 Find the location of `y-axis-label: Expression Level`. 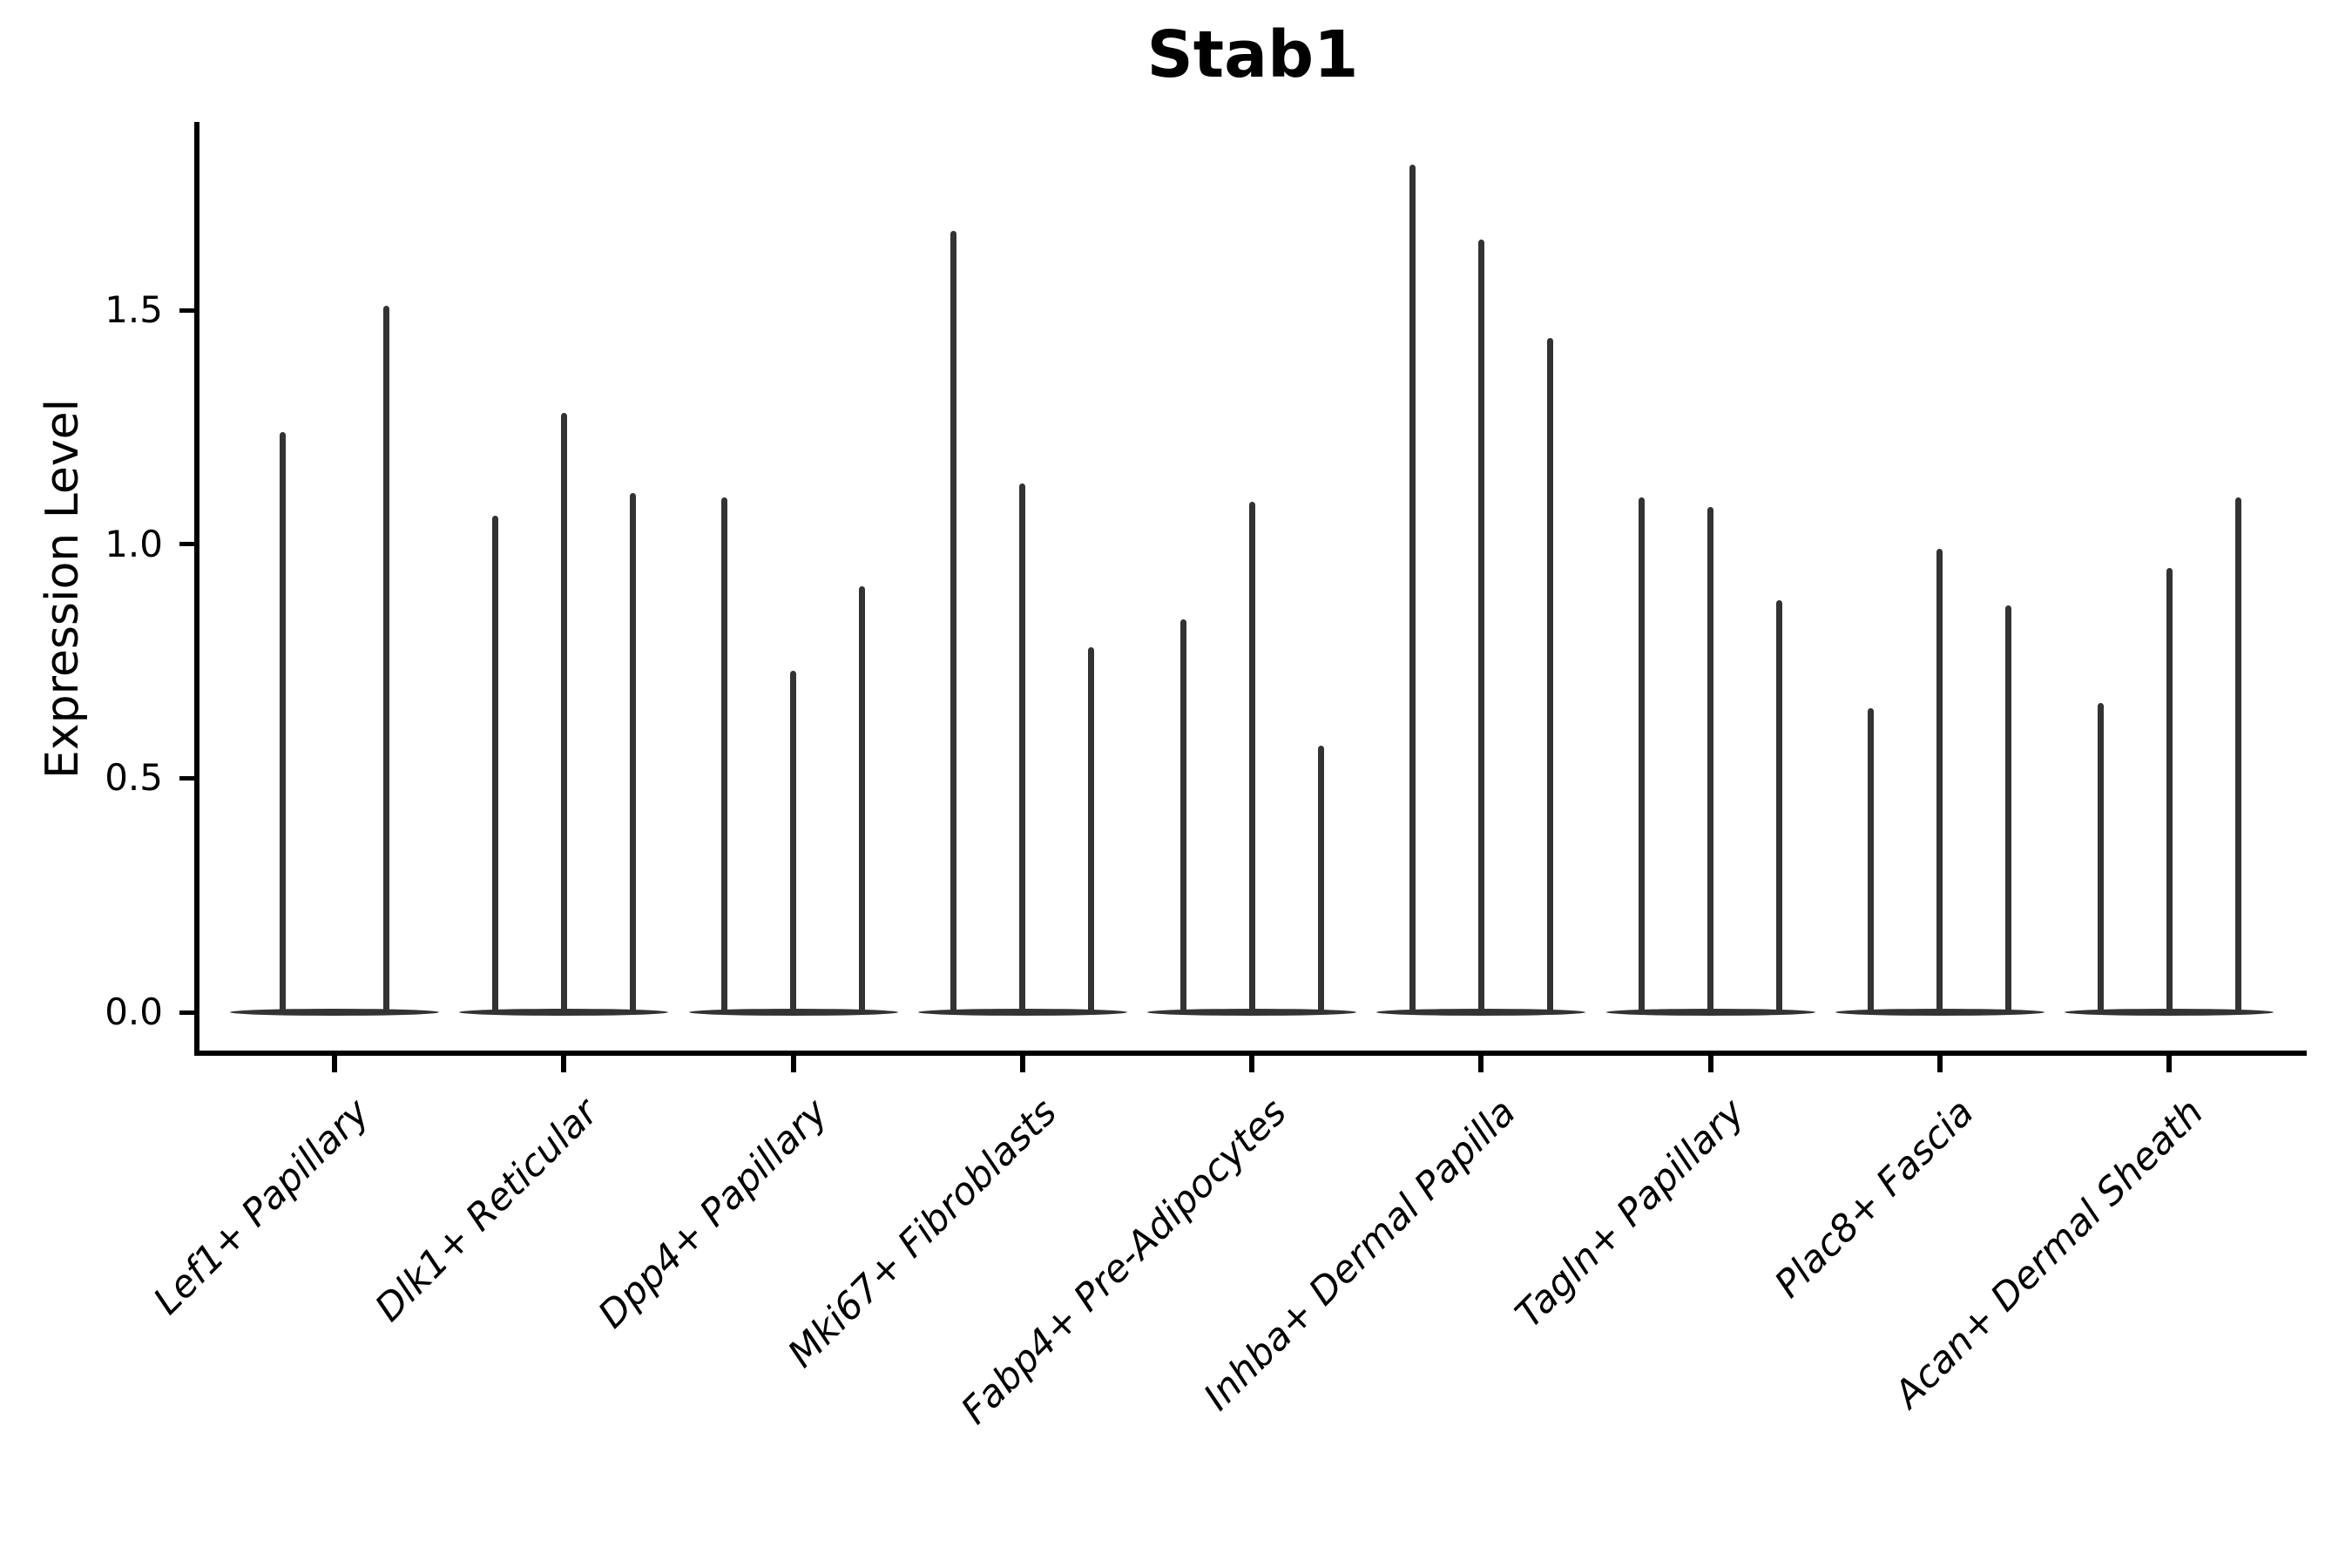

y-axis-label: Expression Level is located at coordinates (63, 589).